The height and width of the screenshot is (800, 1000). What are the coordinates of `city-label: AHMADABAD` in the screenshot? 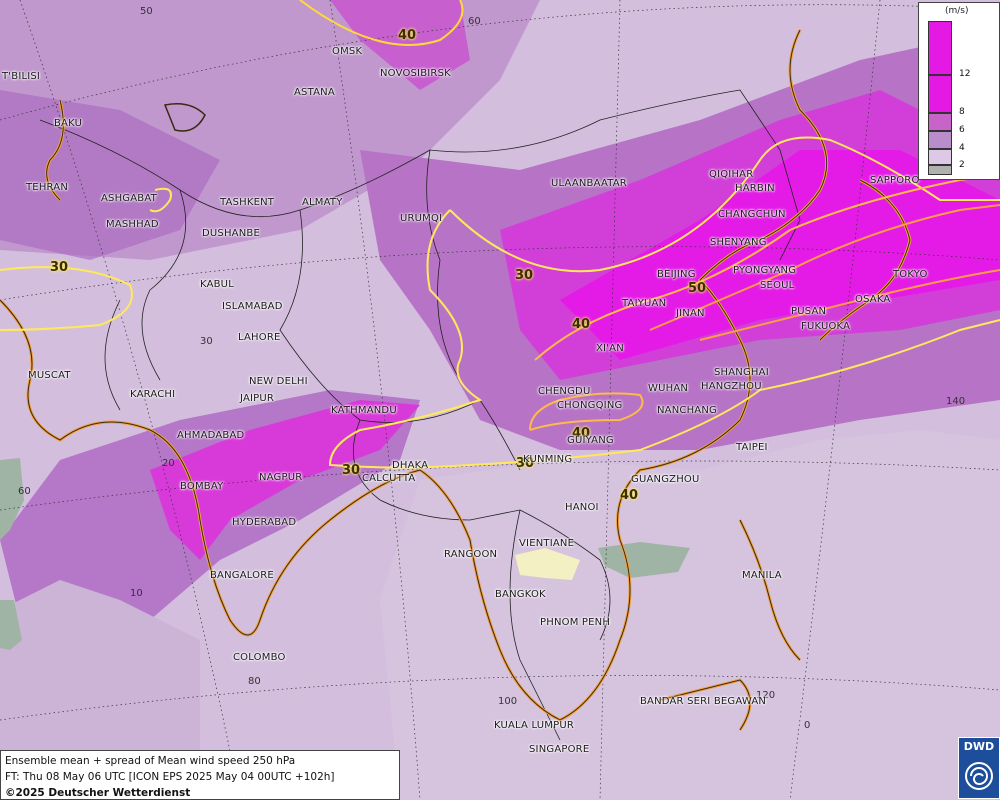 It's located at (211, 435).